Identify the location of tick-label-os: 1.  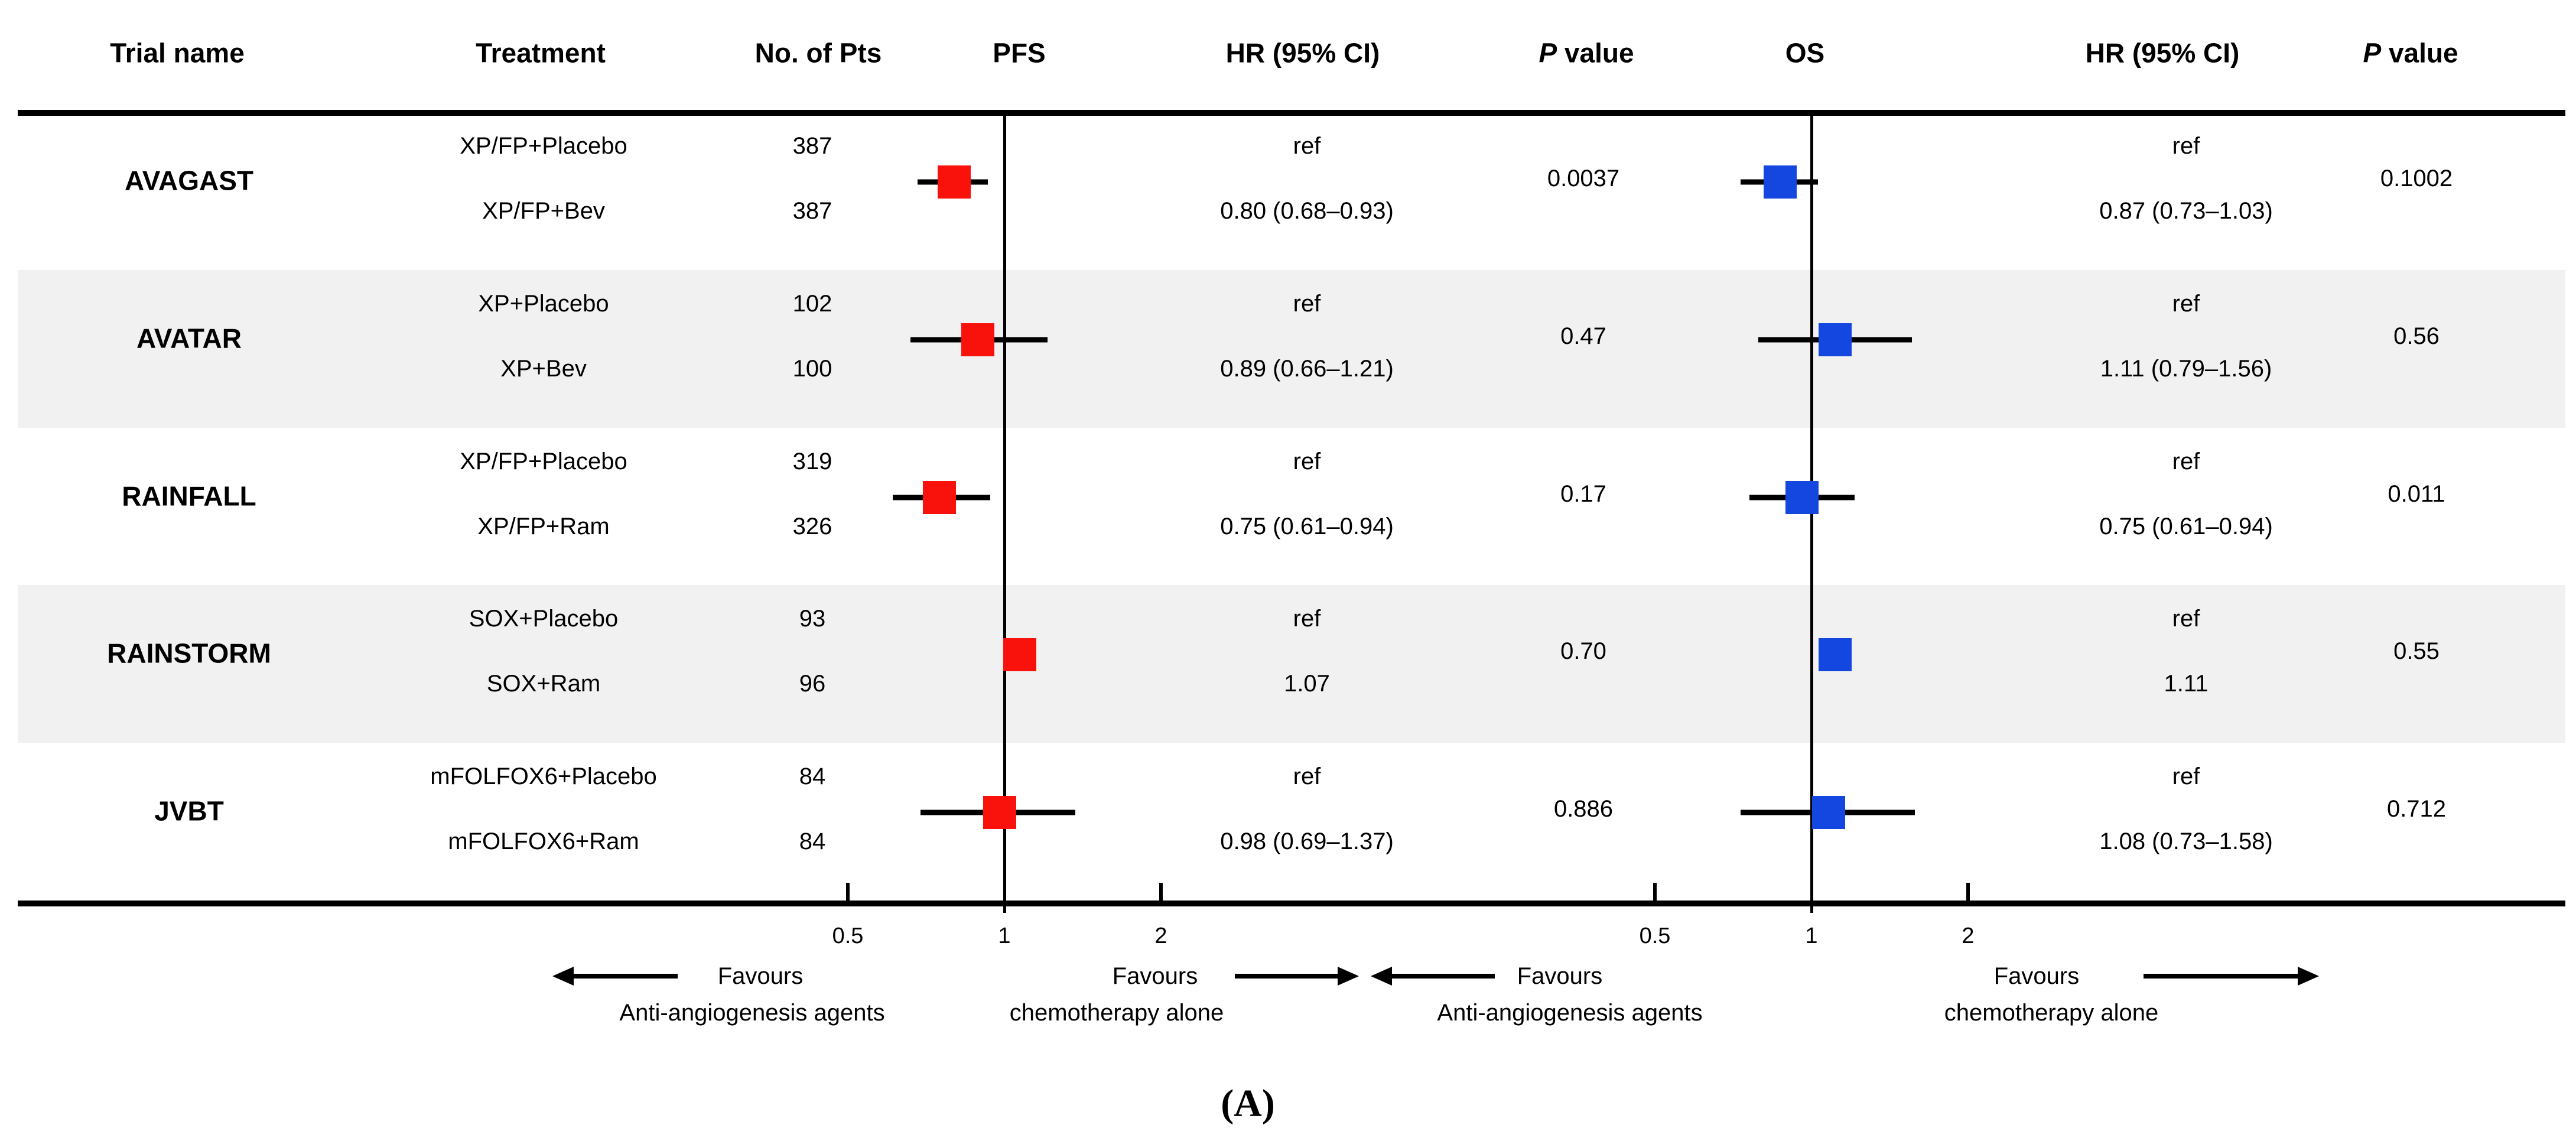
(1811, 936).